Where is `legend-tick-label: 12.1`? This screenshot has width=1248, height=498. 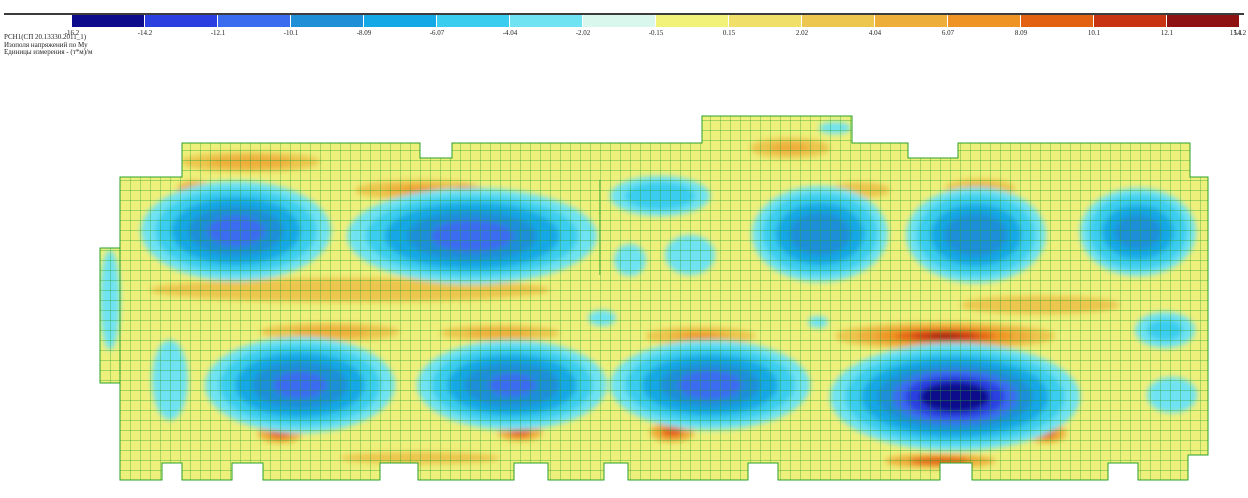 legend-tick-label: 12.1 is located at coordinates (1167, 33).